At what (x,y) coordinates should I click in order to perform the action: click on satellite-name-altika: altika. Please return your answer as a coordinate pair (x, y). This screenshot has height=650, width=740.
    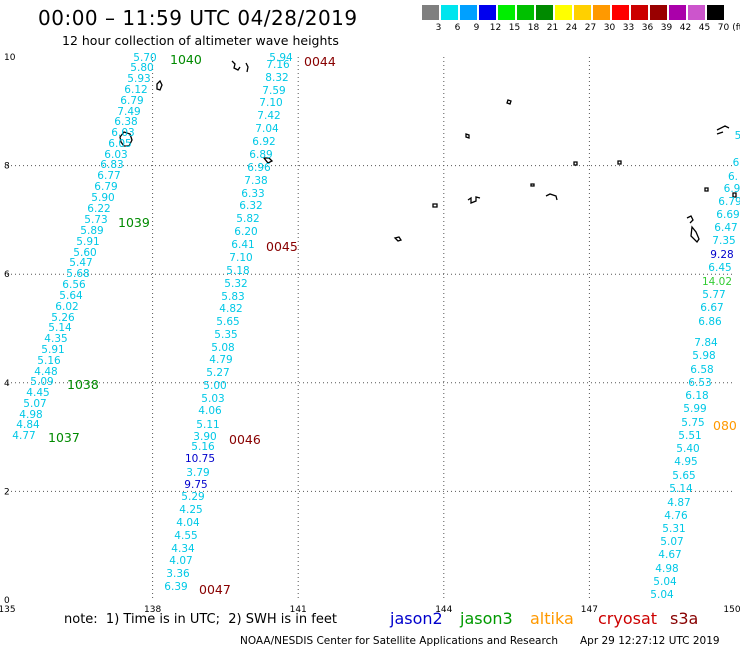
    Looking at the image, I should click on (552, 618).